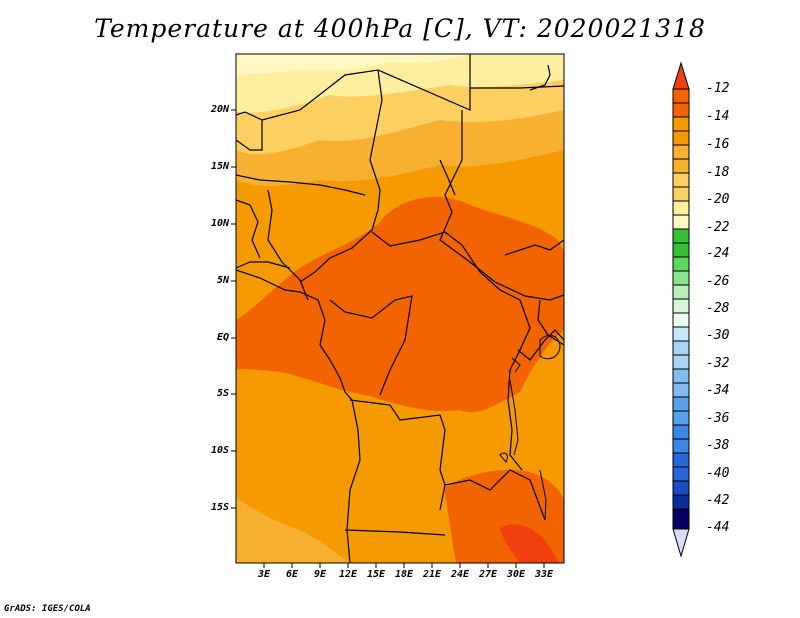 The height and width of the screenshot is (618, 800). I want to click on lon-label-3e: 3E, so click(264, 574).